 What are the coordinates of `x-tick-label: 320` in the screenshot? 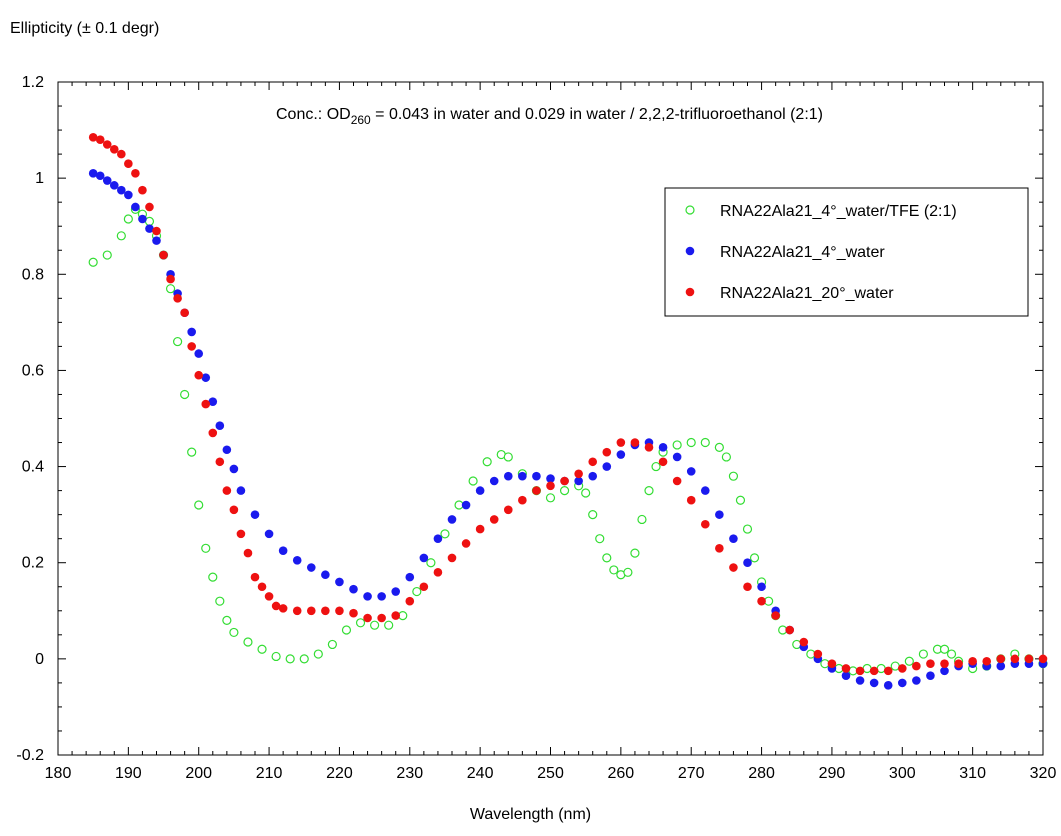 It's located at (1043, 773).